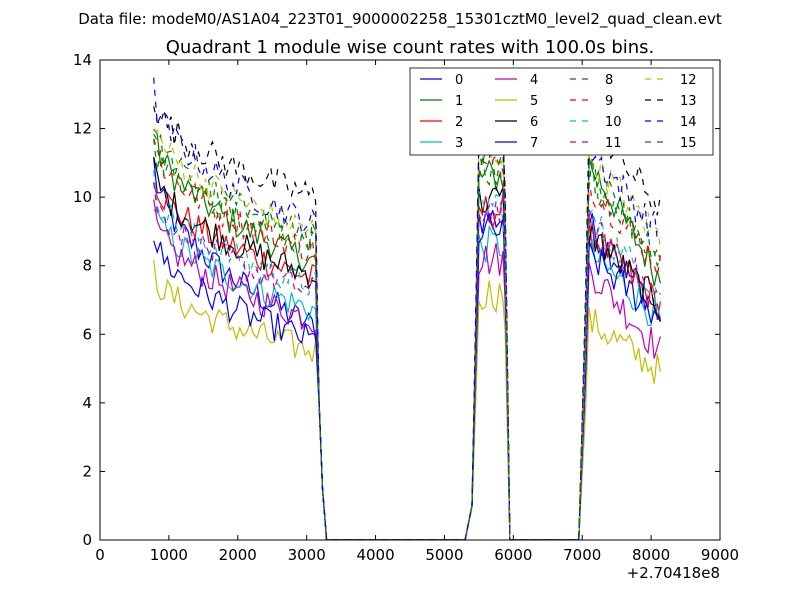 The image size is (800, 600). I want to click on x-offset-label: +2.70418e8, so click(673, 573).